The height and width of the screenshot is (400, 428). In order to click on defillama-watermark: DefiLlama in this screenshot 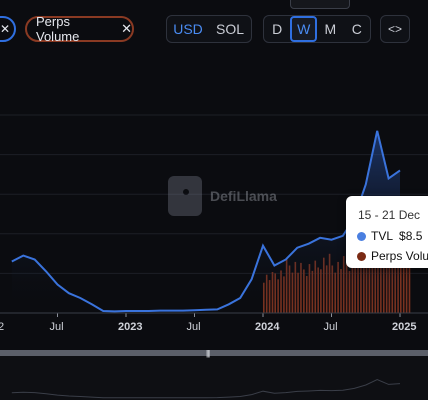, I will do `click(222, 196)`.